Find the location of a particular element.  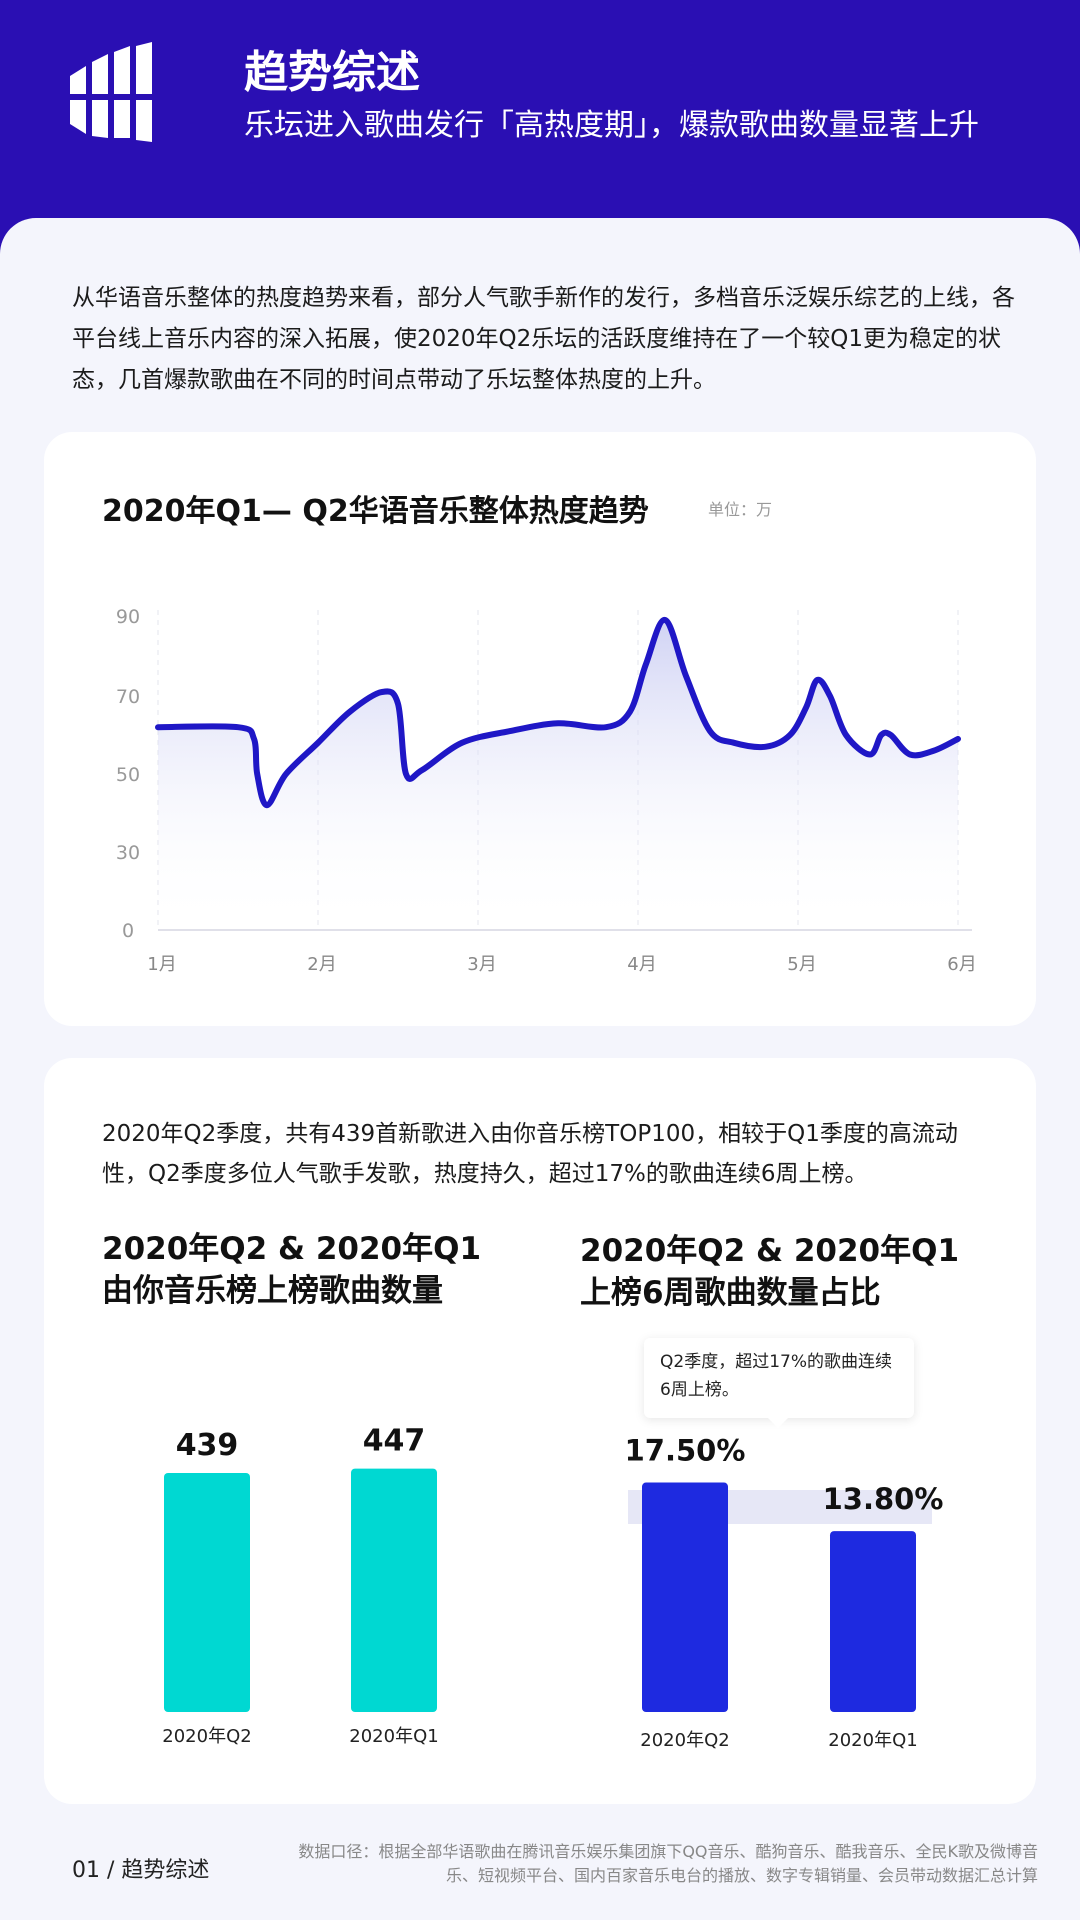

ratio-value-label: 13.80% is located at coordinates (883, 1499).